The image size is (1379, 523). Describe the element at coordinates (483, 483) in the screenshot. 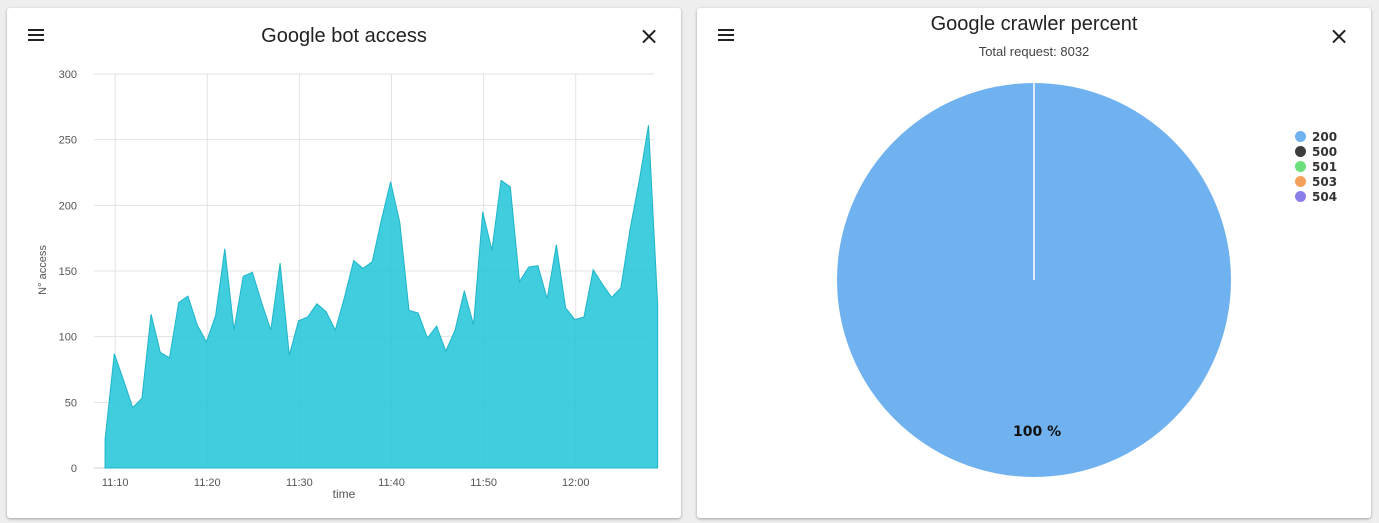

I see `x-tick-label: 11:50` at that location.